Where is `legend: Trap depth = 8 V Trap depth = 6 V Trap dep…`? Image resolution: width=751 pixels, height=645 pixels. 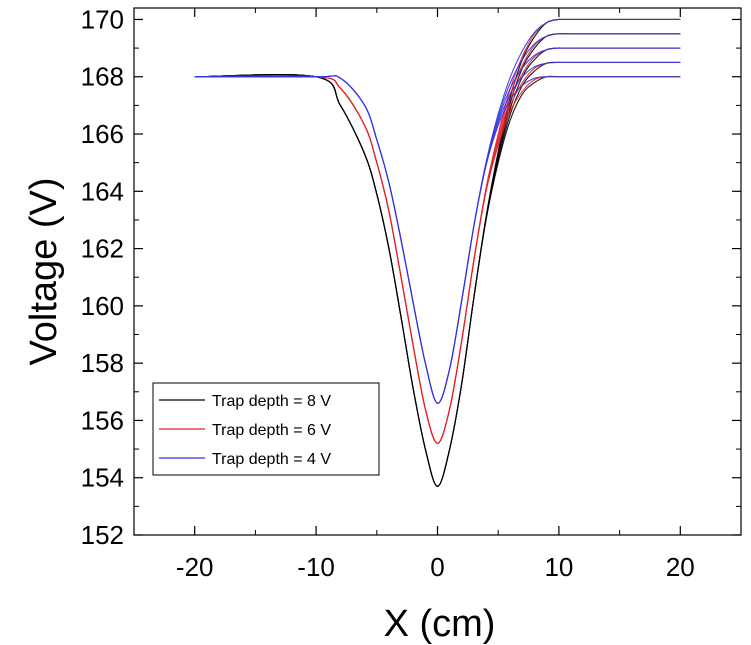 legend: Trap depth = 8 V Trap depth = 6 V Trap dep… is located at coordinates (266, 429).